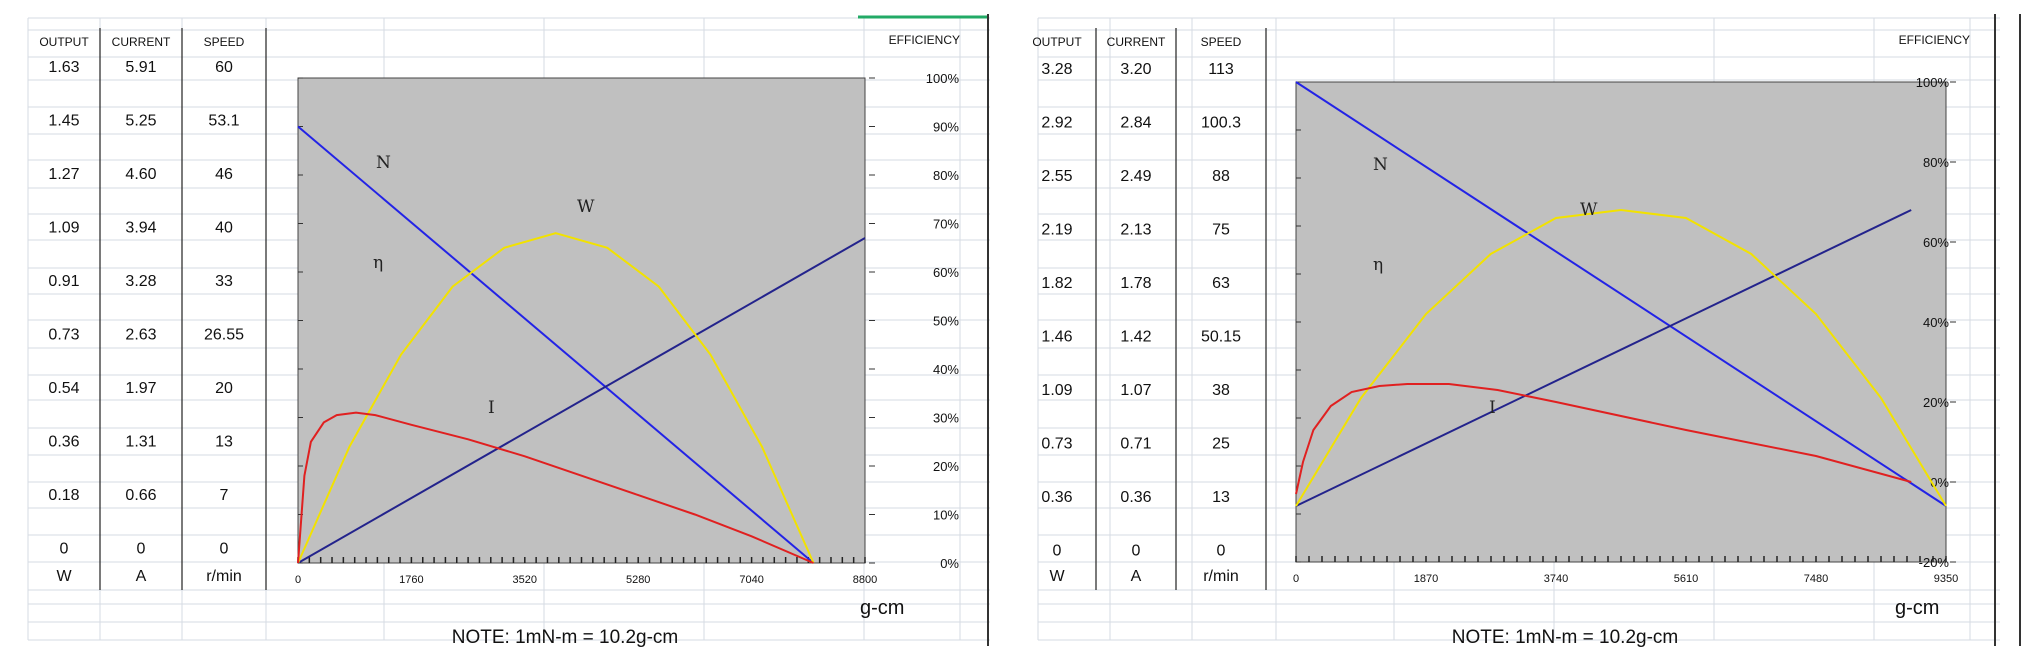 The image size is (2038, 658). Describe the element at coordinates (140, 121) in the screenshot. I see `table-cell: 5.25` at that location.